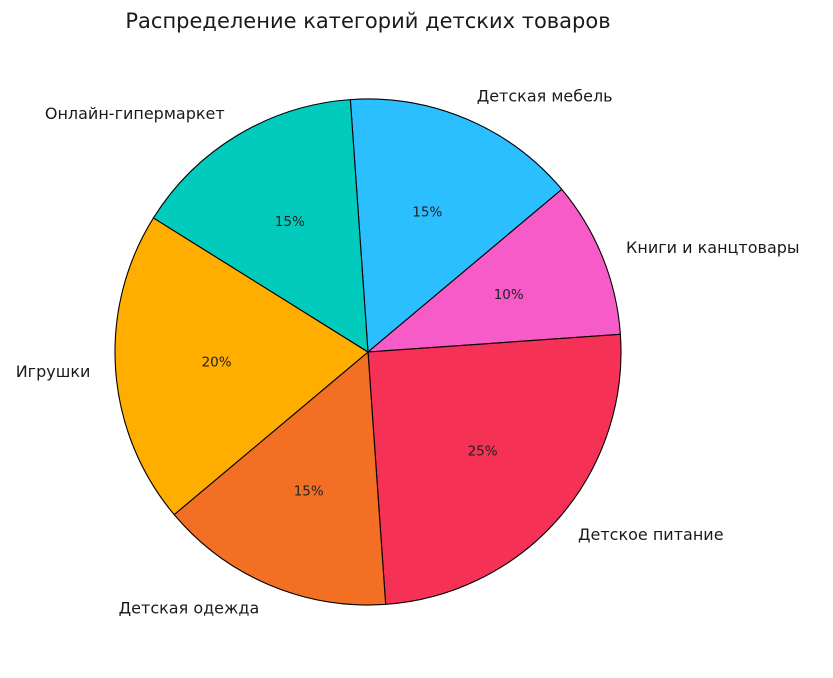 This screenshot has width=833, height=678. What do you see at coordinates (367, 21) in the screenshot?
I see `chart-title: Распределение категорий детских товаров` at bounding box center [367, 21].